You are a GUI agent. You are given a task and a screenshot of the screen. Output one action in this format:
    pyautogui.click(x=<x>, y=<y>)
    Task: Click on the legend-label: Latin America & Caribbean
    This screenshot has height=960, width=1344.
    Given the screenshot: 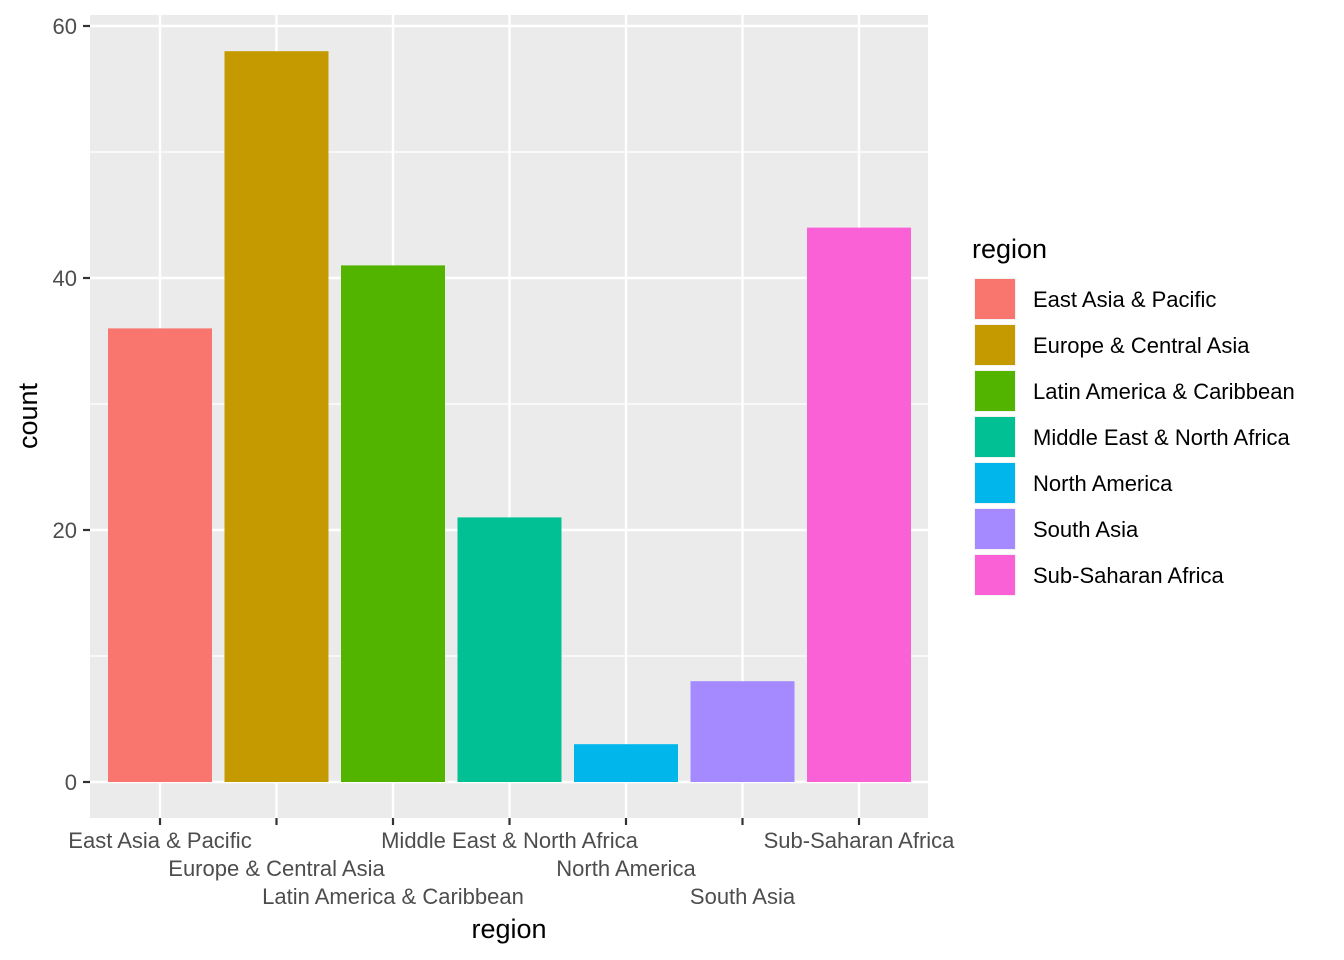 What is the action you would take?
    pyautogui.click(x=1164, y=391)
    